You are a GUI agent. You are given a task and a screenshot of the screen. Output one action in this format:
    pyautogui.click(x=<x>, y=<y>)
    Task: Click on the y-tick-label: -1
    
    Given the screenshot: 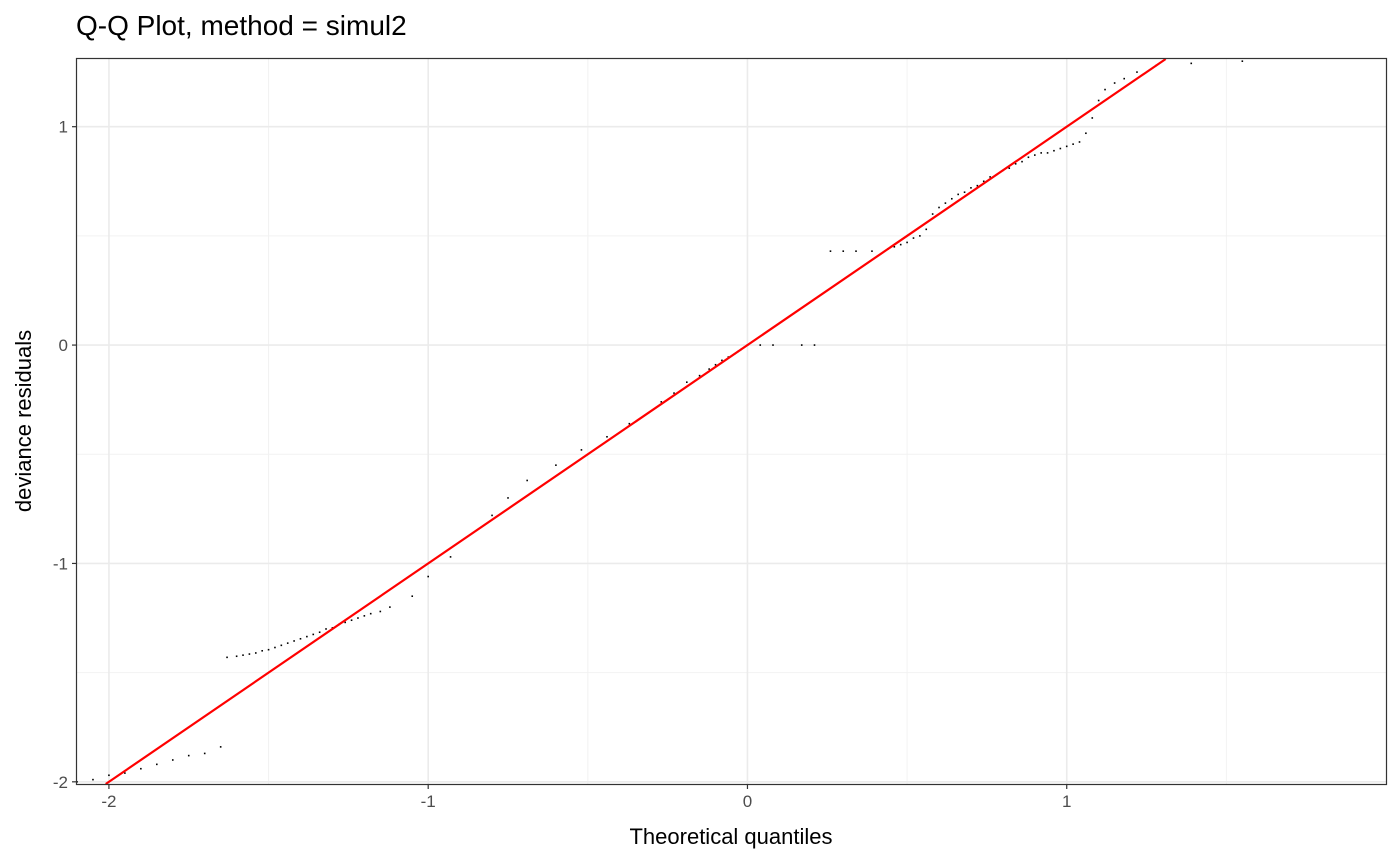 What is the action you would take?
    pyautogui.click(x=60, y=563)
    